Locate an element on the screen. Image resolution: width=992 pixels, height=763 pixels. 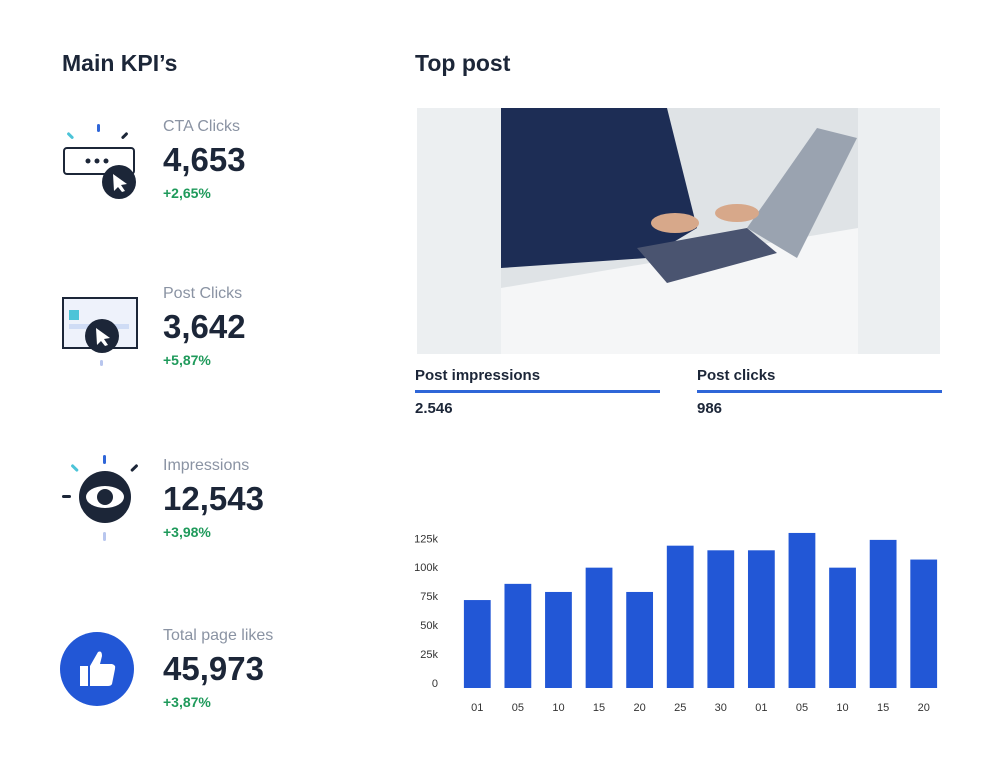
kpi-value: 45,973 is located at coordinates (213, 668).